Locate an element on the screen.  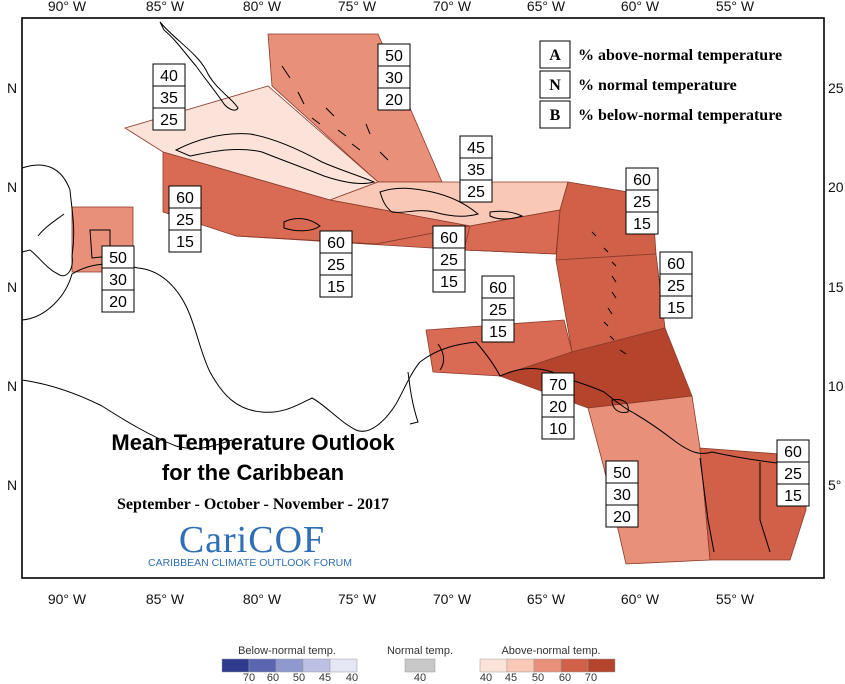
legend-code: A is located at coordinates (555, 55).